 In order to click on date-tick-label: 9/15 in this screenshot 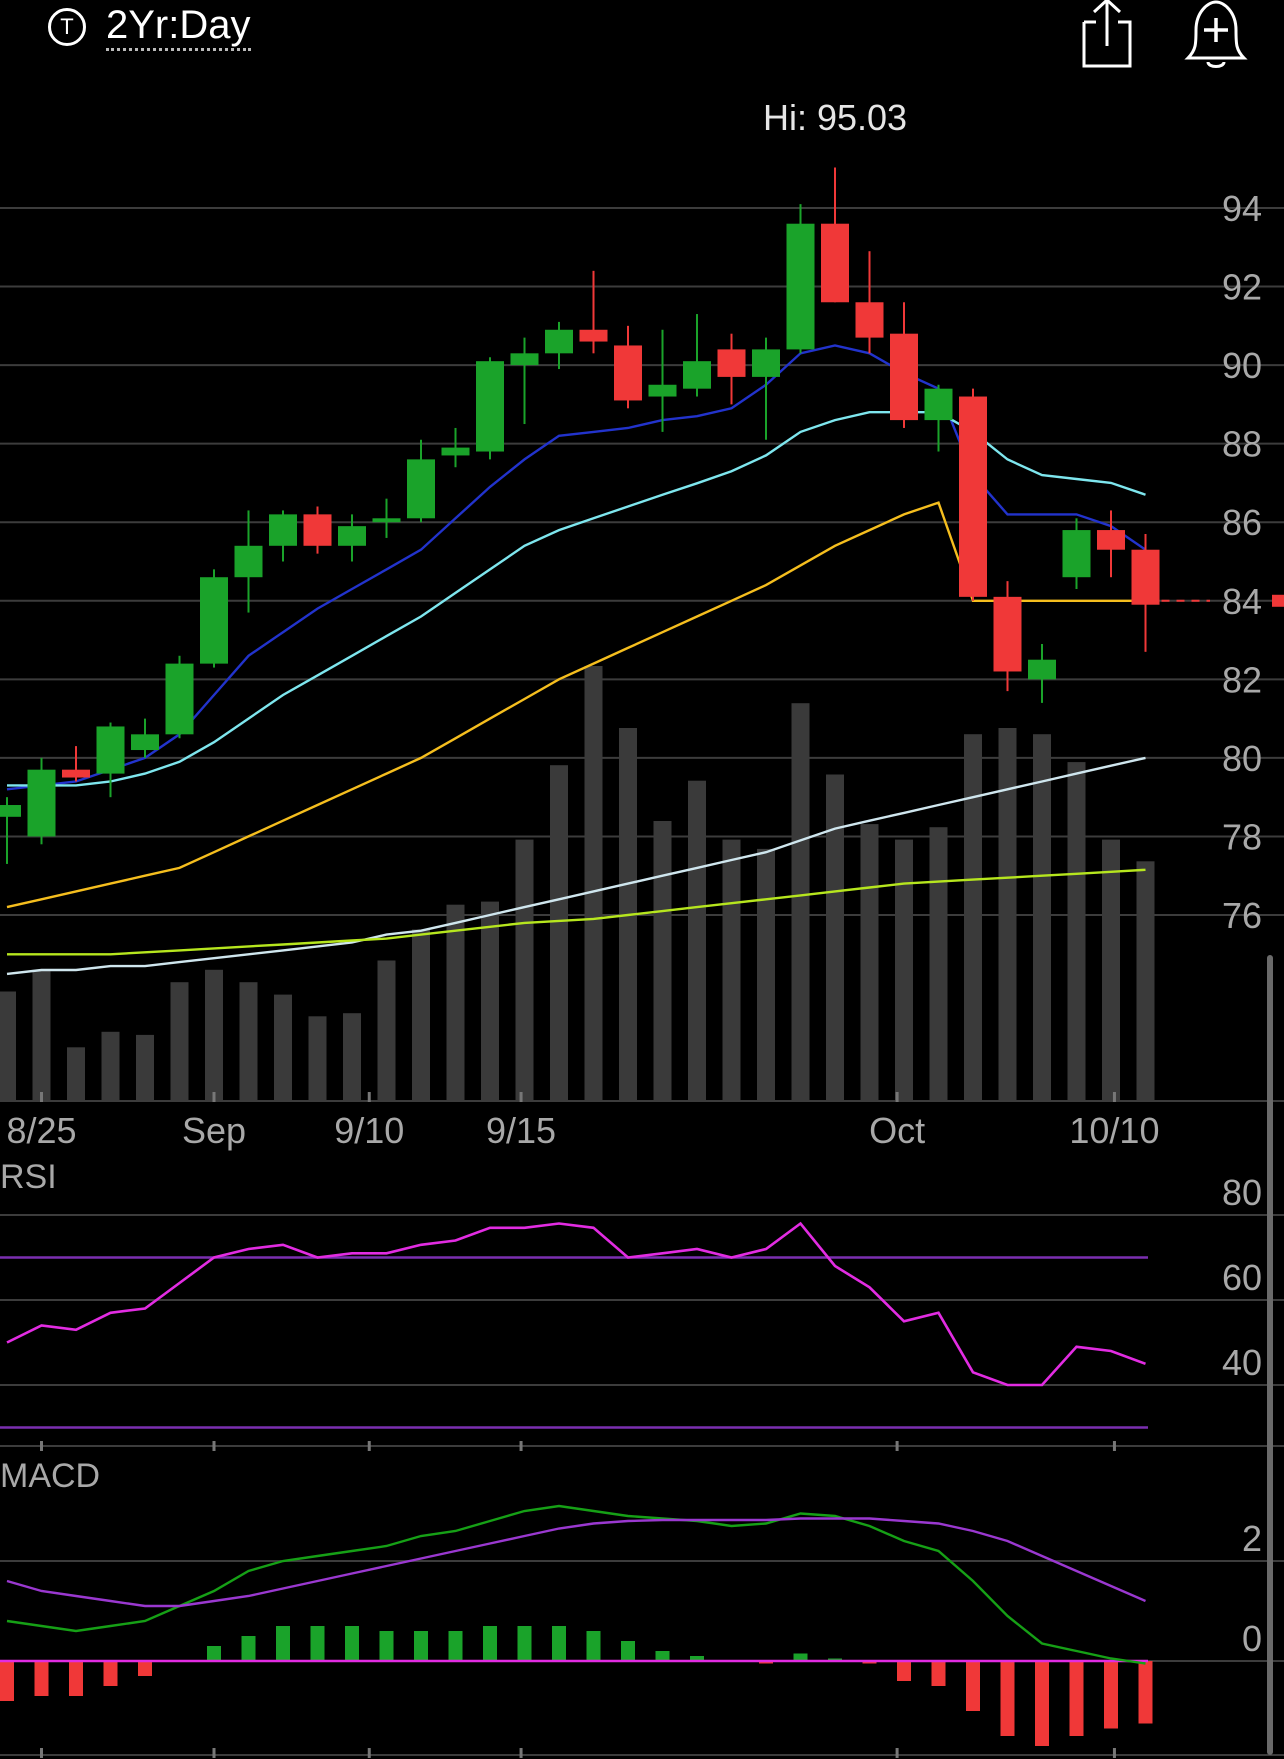, I will do `click(521, 1130)`.